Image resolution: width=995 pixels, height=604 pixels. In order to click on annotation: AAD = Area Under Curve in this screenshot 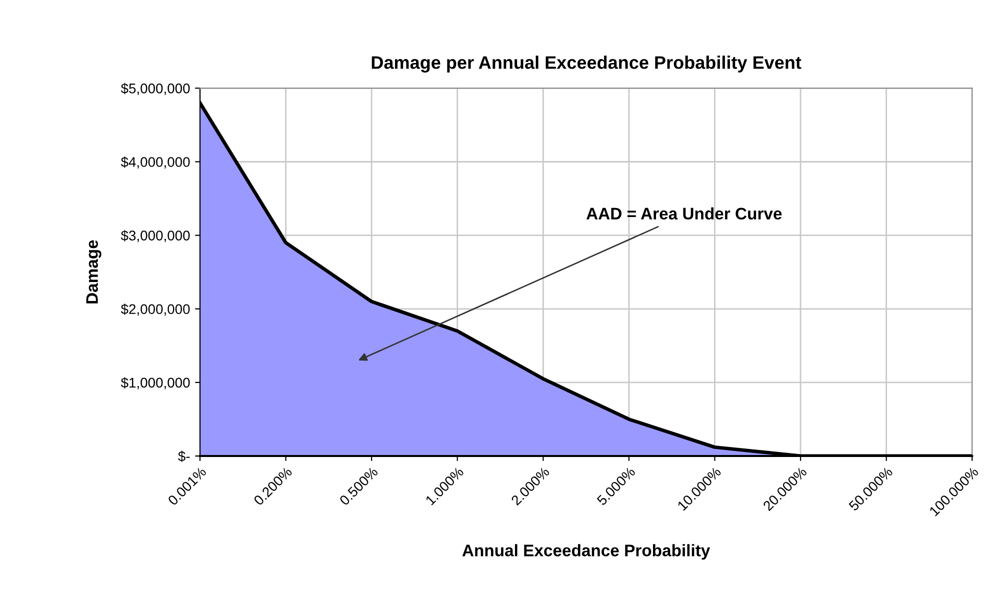, I will do `click(684, 213)`.